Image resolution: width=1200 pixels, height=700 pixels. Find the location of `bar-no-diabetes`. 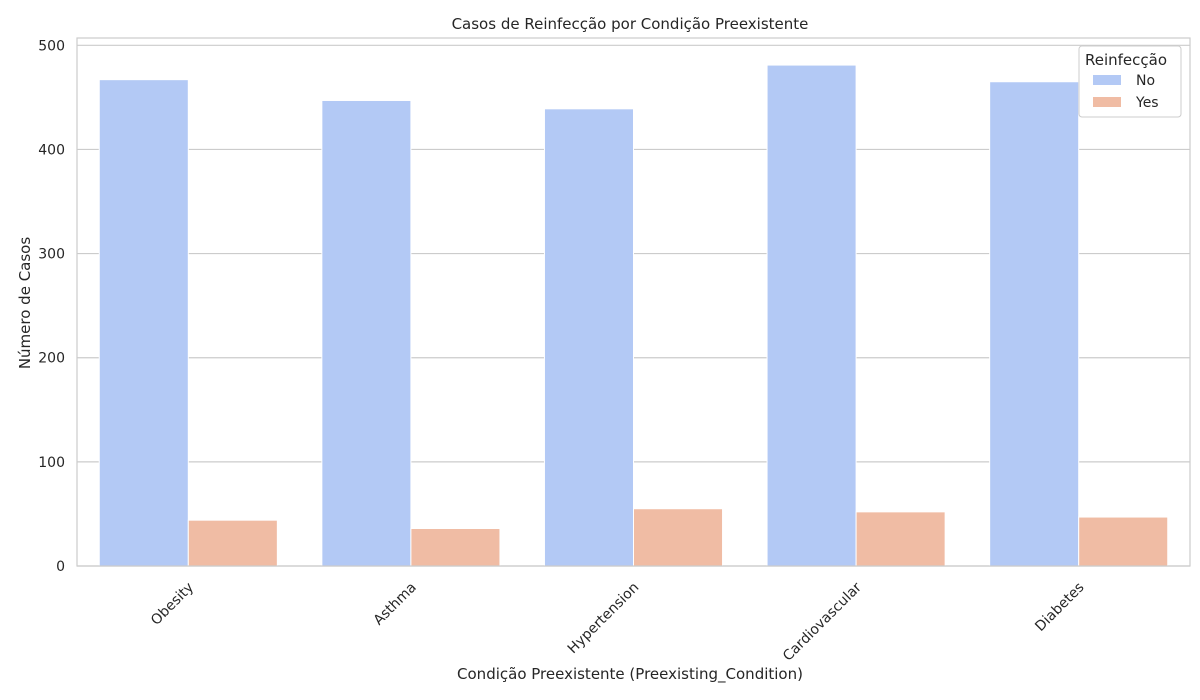

bar-no-diabetes is located at coordinates (1034, 324).